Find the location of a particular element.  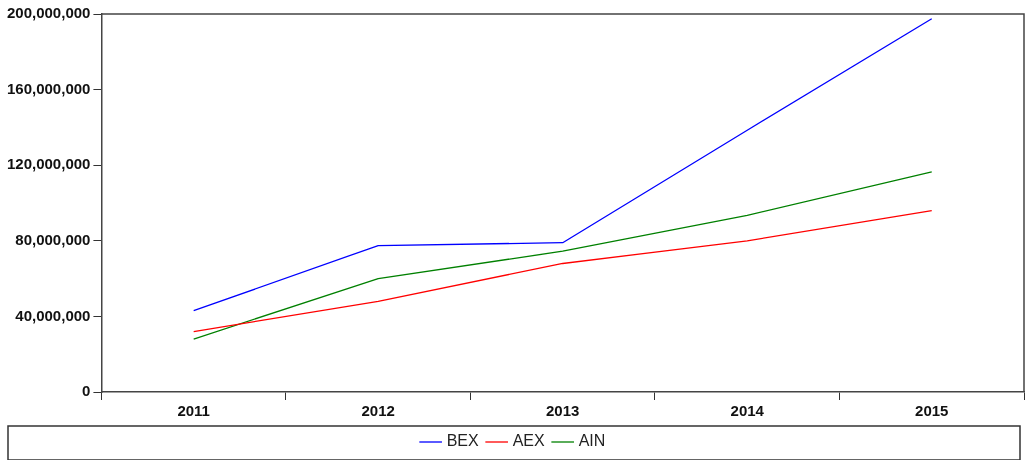

x-tick-label: 2012 is located at coordinates (378, 411).